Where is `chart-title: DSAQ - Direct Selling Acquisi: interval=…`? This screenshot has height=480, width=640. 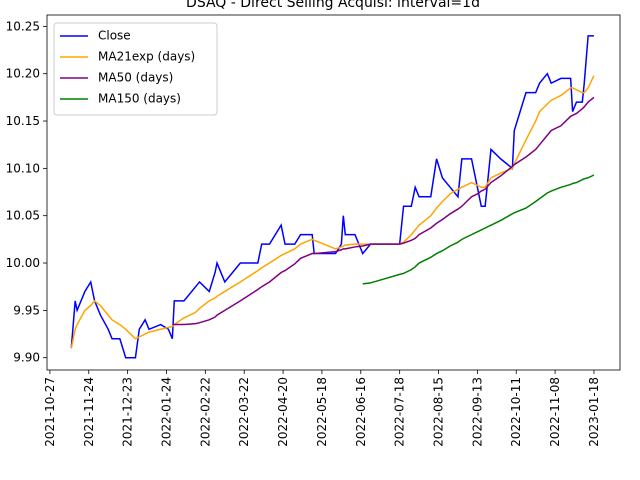
chart-title: DSAQ - Direct Selling Acquisi: interval=… is located at coordinates (333, 5).